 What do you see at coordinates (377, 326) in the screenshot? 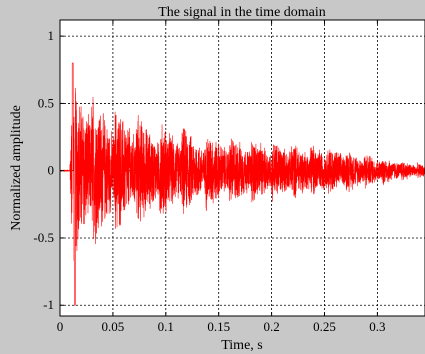
I see `x-tick-label: 0.3` at bounding box center [377, 326].